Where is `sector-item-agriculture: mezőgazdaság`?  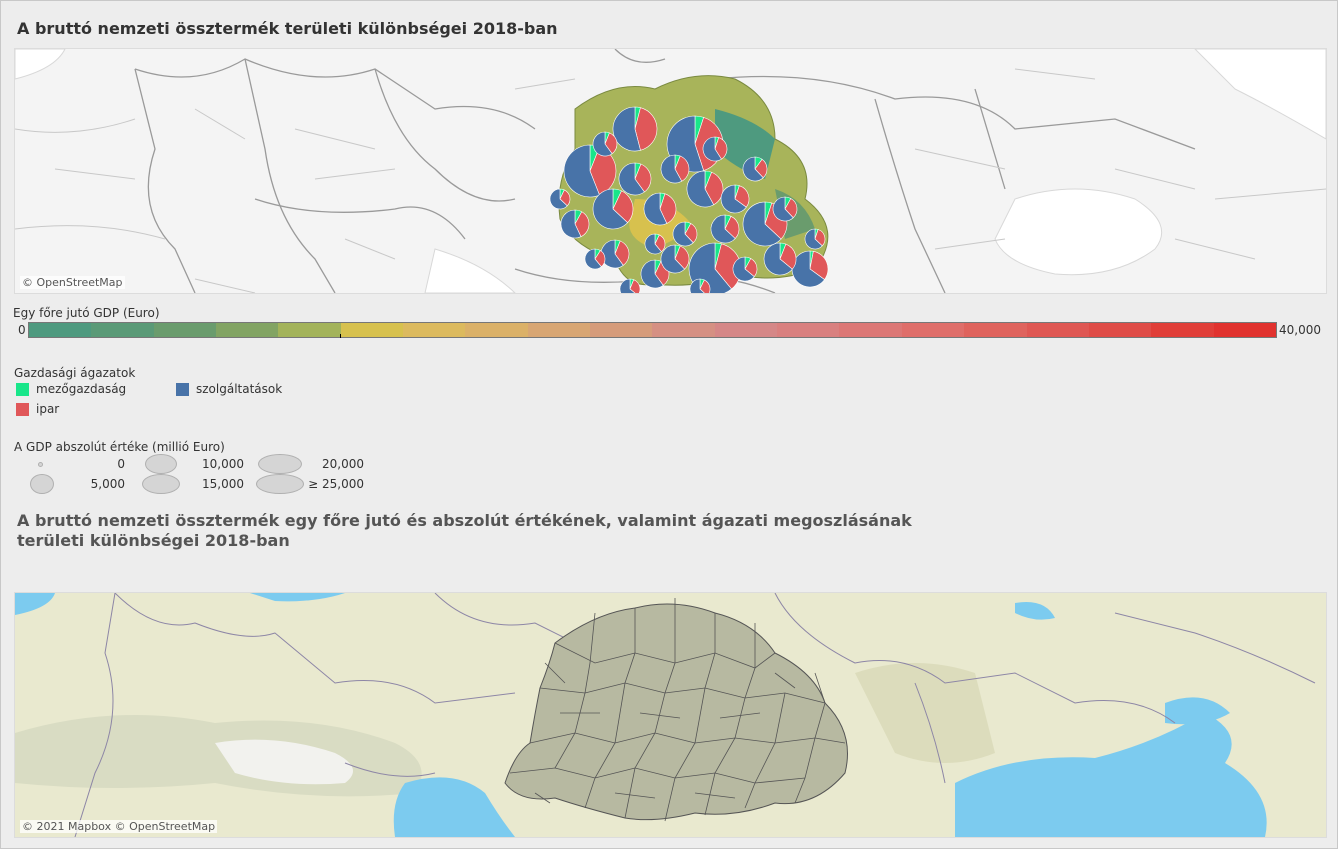
sector-item-agriculture: mezőgazdaság is located at coordinates (71, 389).